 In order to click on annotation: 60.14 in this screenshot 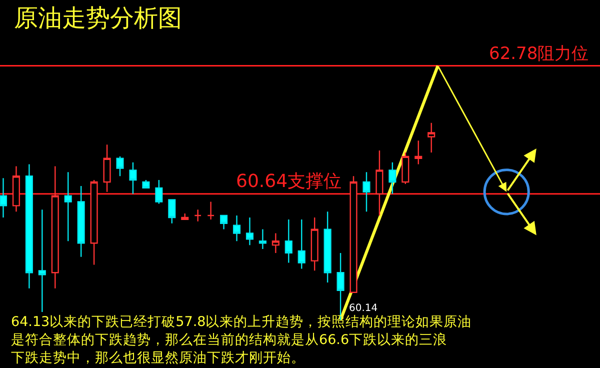, I will do `click(363, 308)`.